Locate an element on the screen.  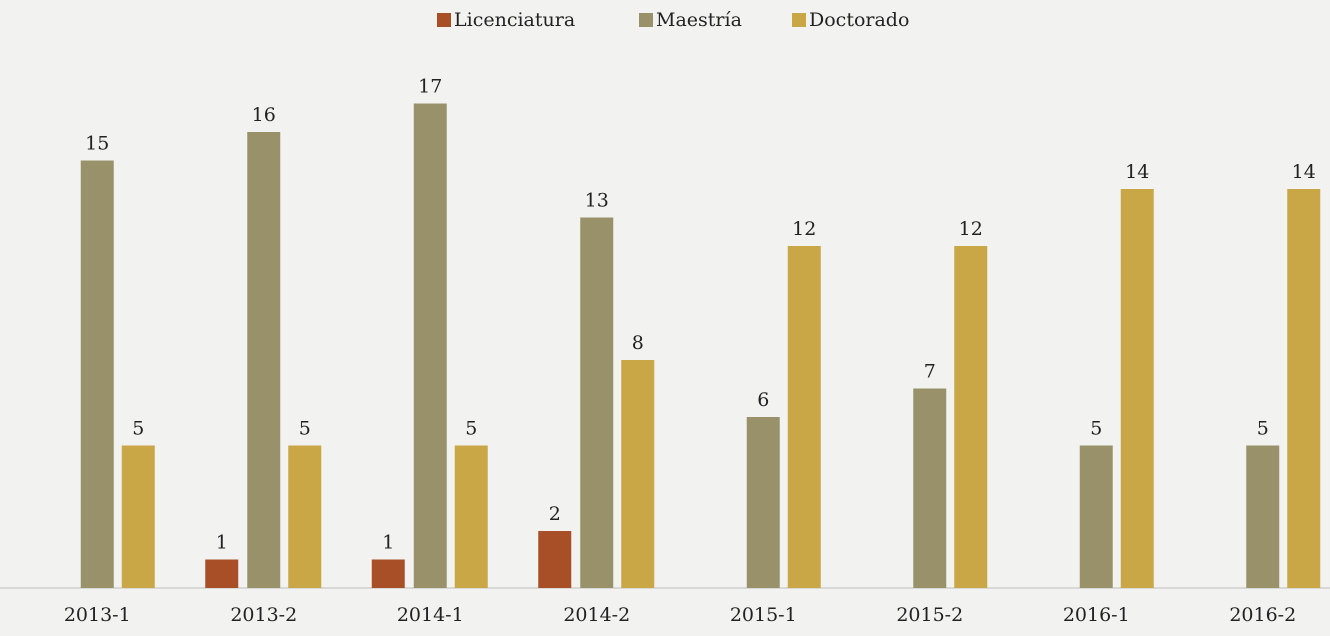
data-label: 13 is located at coordinates (597, 201).